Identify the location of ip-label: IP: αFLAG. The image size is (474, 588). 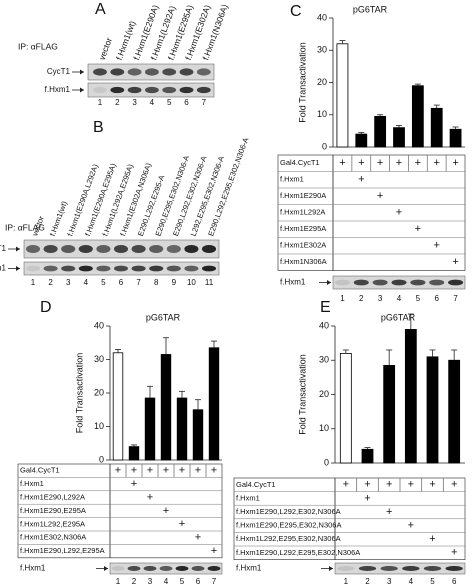
(38, 46).